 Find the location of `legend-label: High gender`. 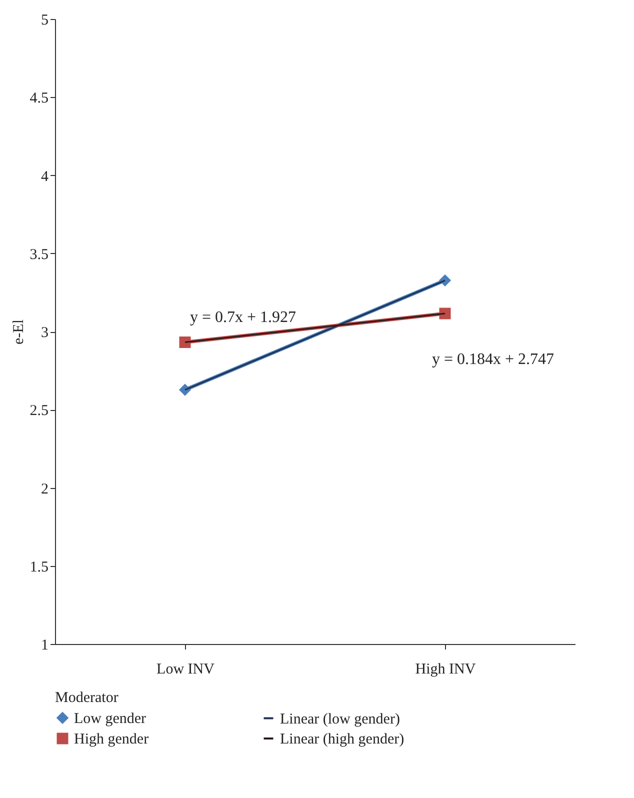

legend-label: High gender is located at coordinates (111, 740).